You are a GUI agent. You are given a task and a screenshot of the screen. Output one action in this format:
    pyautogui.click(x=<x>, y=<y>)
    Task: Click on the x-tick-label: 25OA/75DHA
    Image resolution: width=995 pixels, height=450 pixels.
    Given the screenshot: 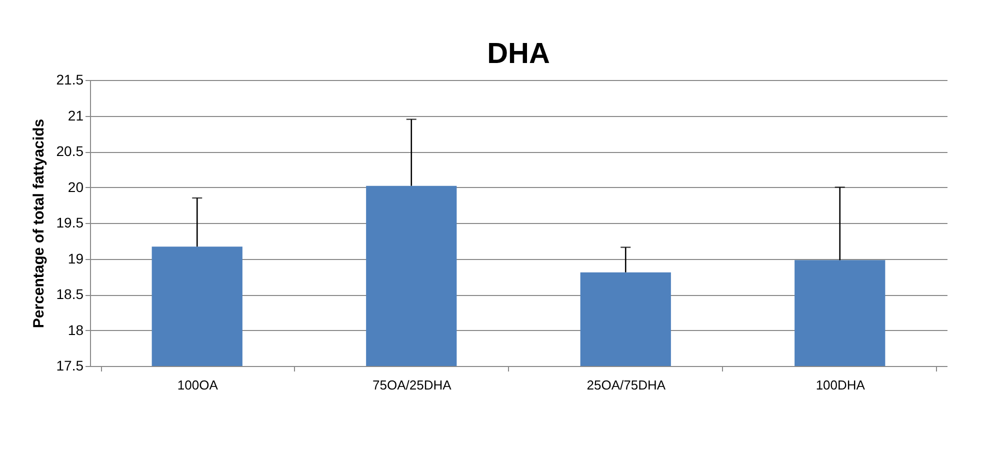 What is the action you would take?
    pyautogui.click(x=626, y=385)
    